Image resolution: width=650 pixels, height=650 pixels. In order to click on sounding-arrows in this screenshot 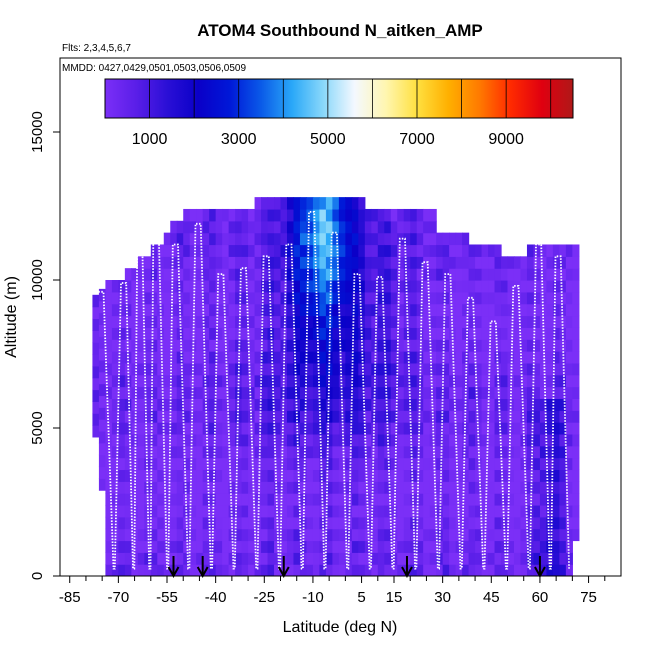, I will do `click(356, 567)`.